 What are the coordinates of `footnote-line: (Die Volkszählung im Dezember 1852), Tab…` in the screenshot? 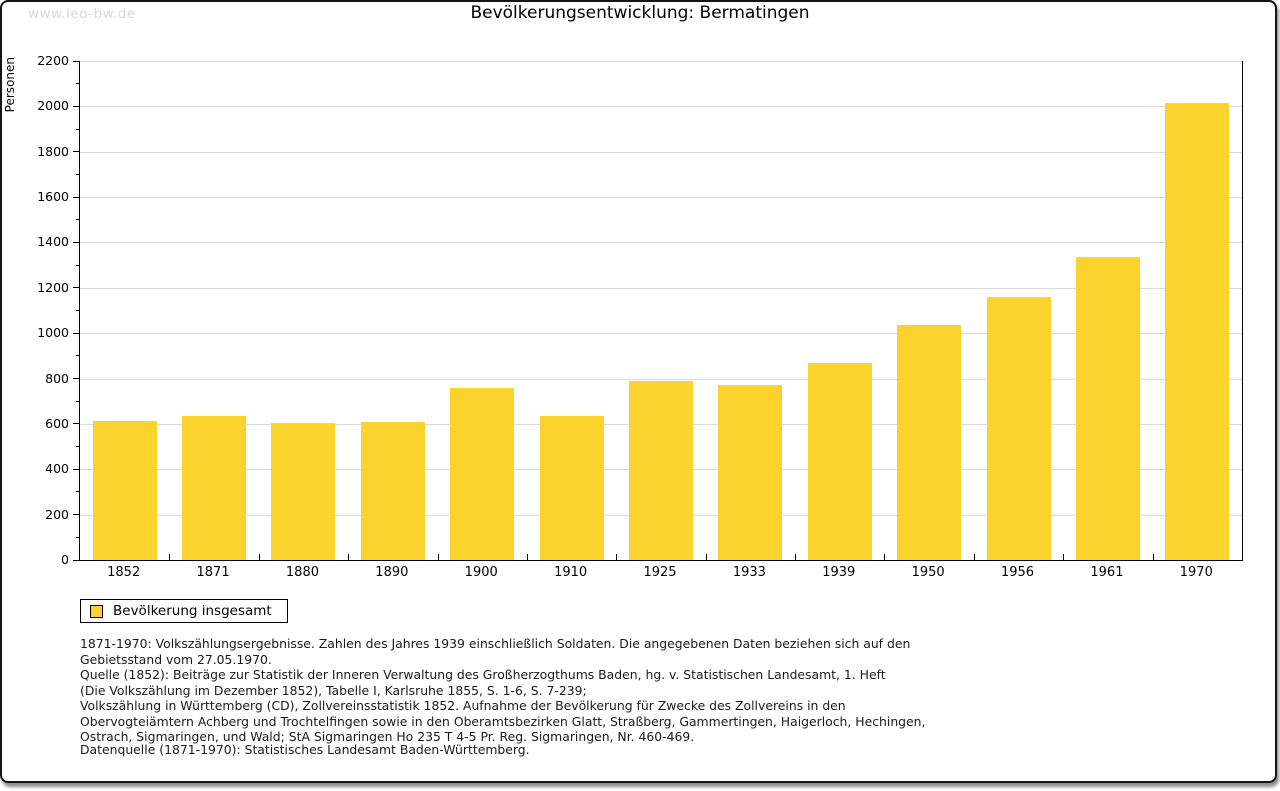 It's located at (333, 690).